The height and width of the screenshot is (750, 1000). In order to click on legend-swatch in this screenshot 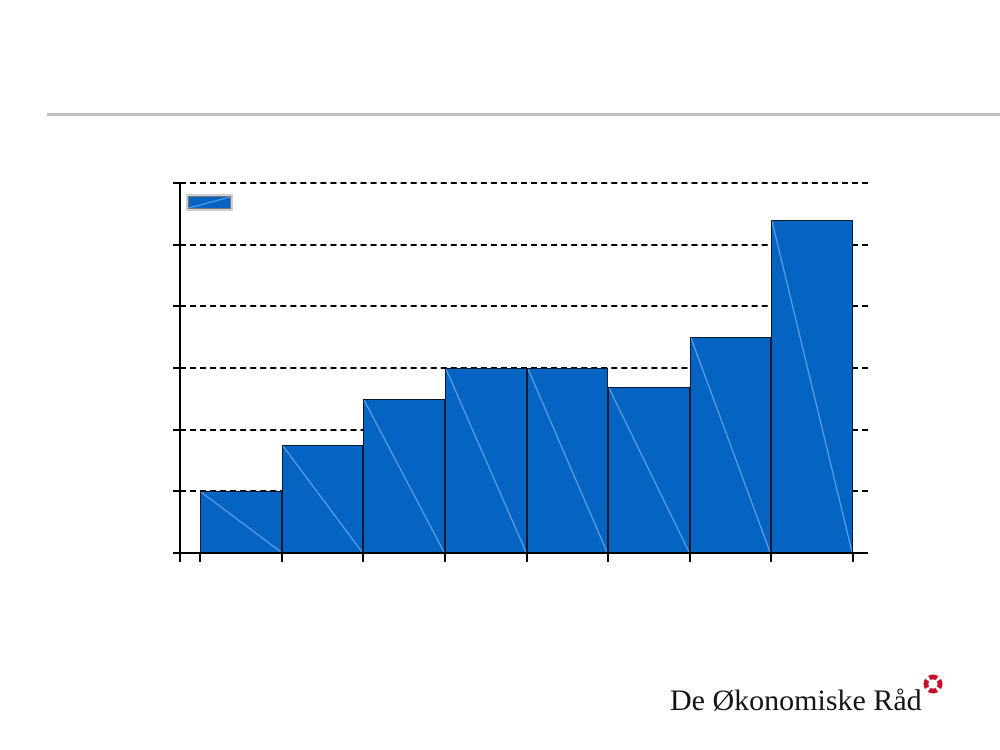, I will do `click(209, 202)`.